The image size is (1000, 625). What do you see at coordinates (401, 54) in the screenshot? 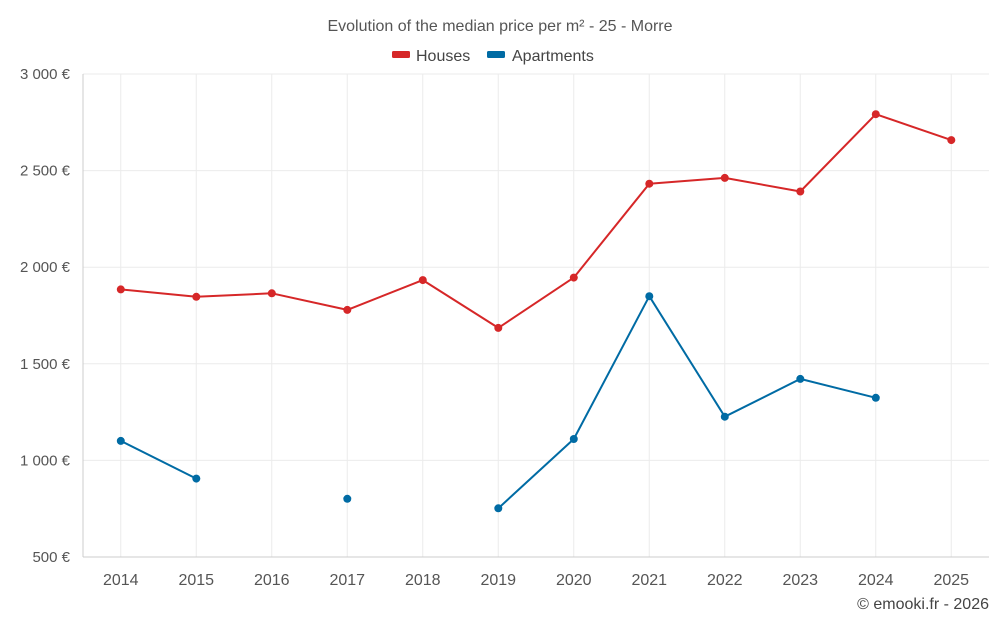
I see `legend-swatch-houses` at bounding box center [401, 54].